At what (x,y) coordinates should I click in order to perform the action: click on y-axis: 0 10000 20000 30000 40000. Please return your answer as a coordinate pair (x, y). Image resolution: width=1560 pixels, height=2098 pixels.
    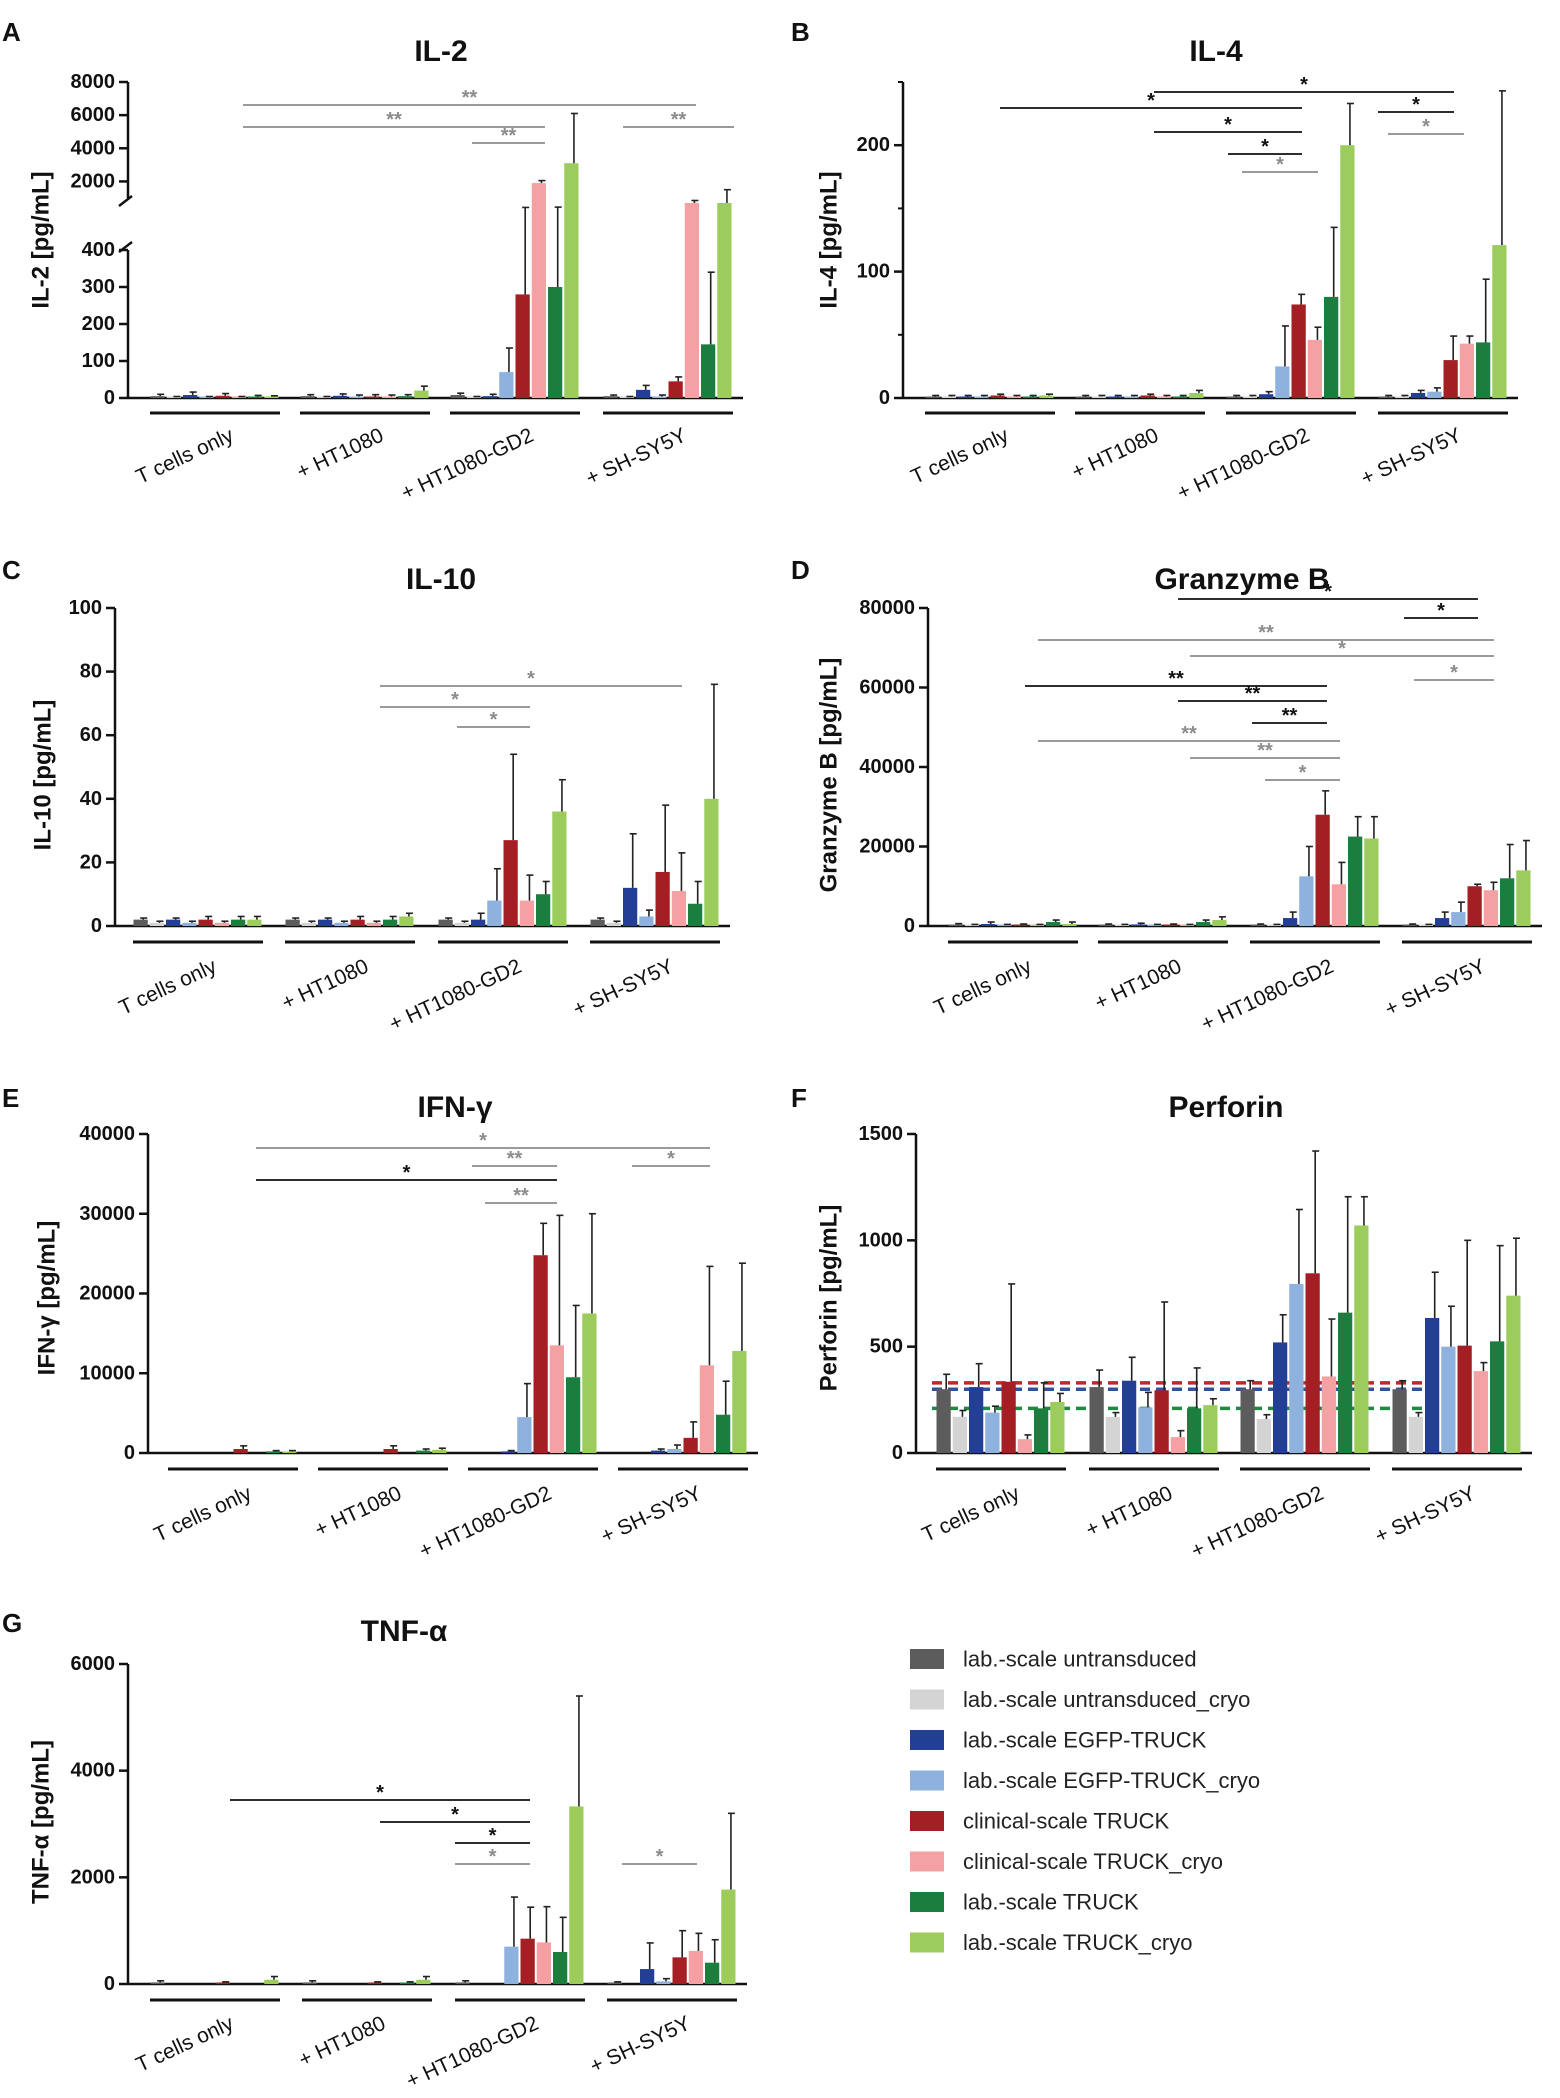
    Looking at the image, I should click on (114, 1293).